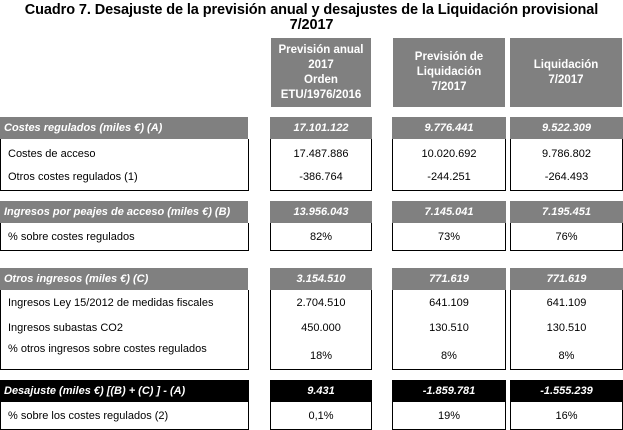  What do you see at coordinates (321, 391) in the screenshot?
I see `section-value: 9.431` at bounding box center [321, 391].